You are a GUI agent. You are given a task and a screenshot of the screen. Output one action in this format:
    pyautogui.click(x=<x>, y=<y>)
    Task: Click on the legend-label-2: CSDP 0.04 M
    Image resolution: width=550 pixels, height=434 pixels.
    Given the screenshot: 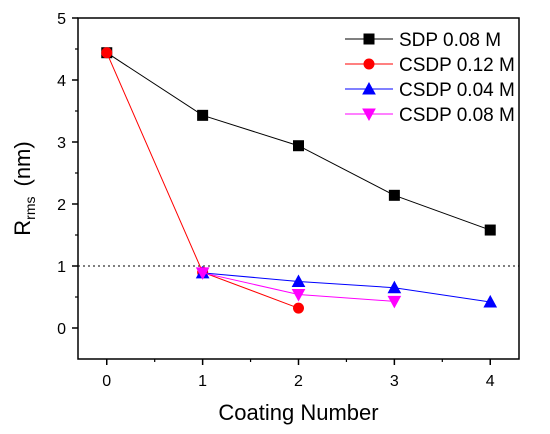 What is the action you would take?
    pyautogui.click(x=457, y=90)
    